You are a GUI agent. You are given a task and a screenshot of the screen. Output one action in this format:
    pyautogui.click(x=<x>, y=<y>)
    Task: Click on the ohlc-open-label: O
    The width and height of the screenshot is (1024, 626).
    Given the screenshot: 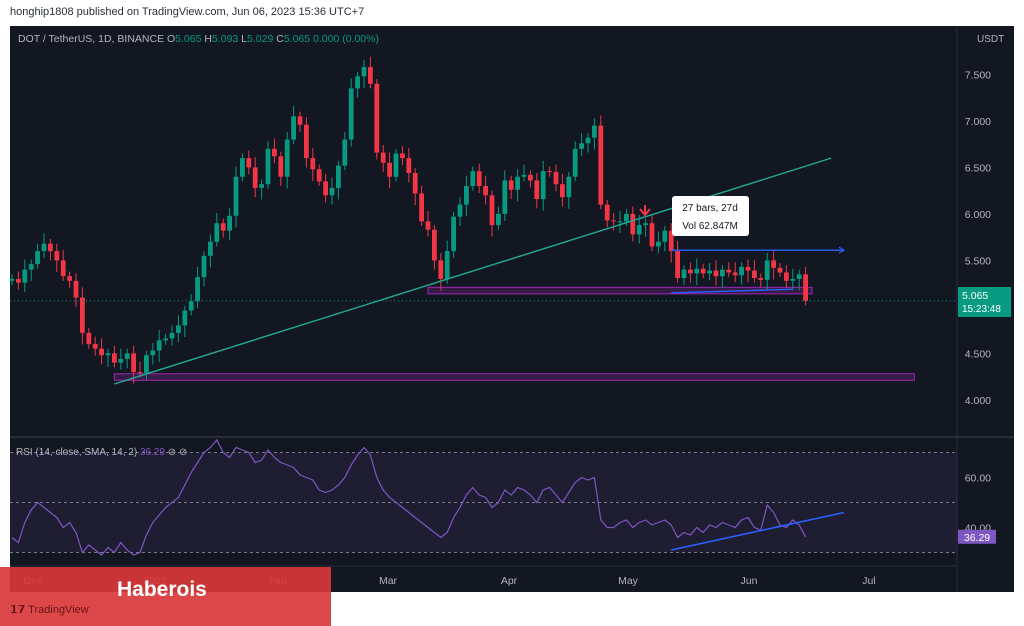 What is the action you would take?
    pyautogui.click(x=171, y=39)
    